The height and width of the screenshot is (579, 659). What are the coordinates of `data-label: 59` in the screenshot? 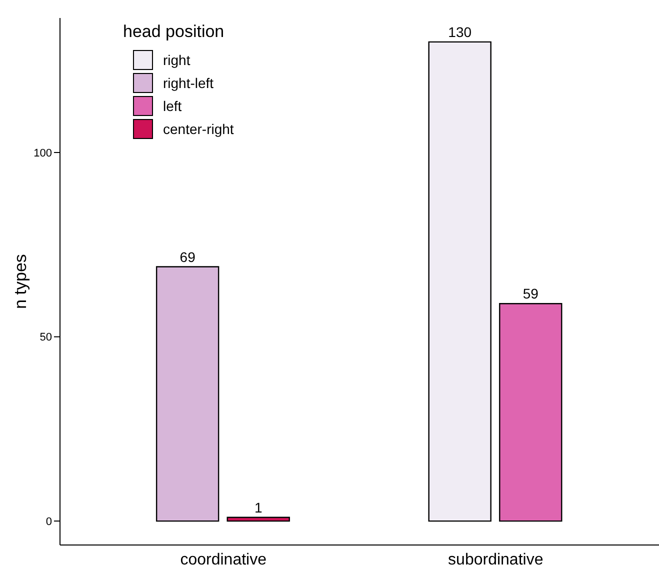 It's located at (530, 294).